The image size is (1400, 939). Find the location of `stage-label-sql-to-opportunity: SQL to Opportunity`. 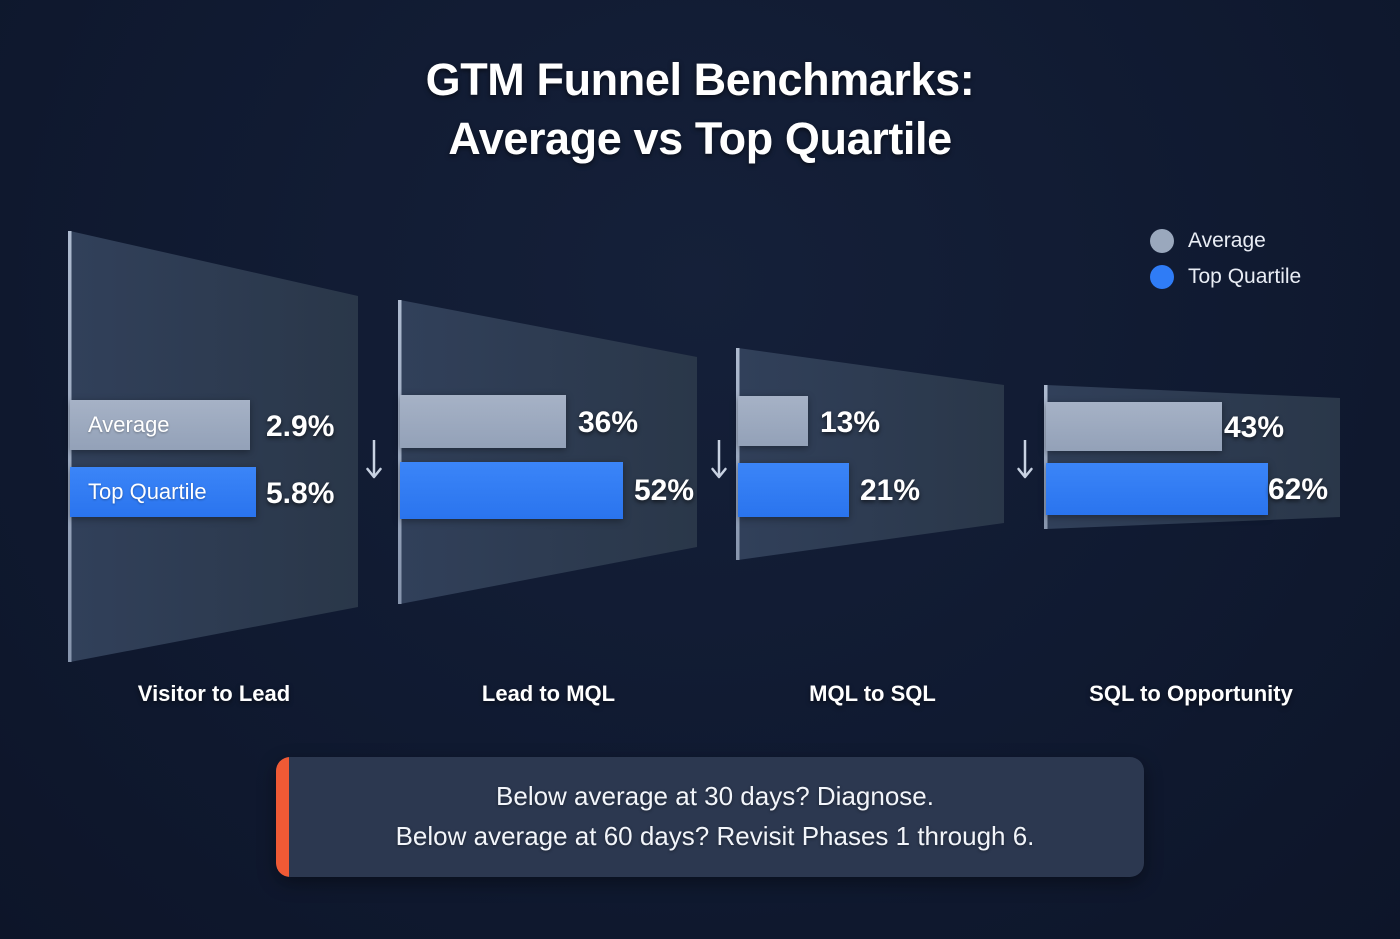

stage-label-sql-to-opportunity: SQL to Opportunity is located at coordinates (1191, 693).